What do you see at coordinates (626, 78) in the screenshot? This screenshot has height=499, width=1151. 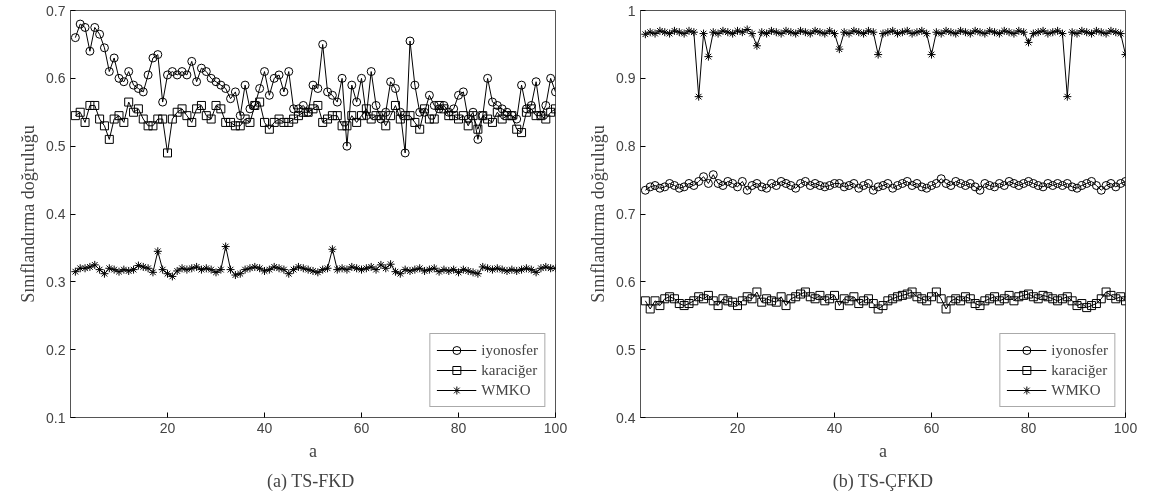 I see `y-tick-label: 0.9` at bounding box center [626, 78].